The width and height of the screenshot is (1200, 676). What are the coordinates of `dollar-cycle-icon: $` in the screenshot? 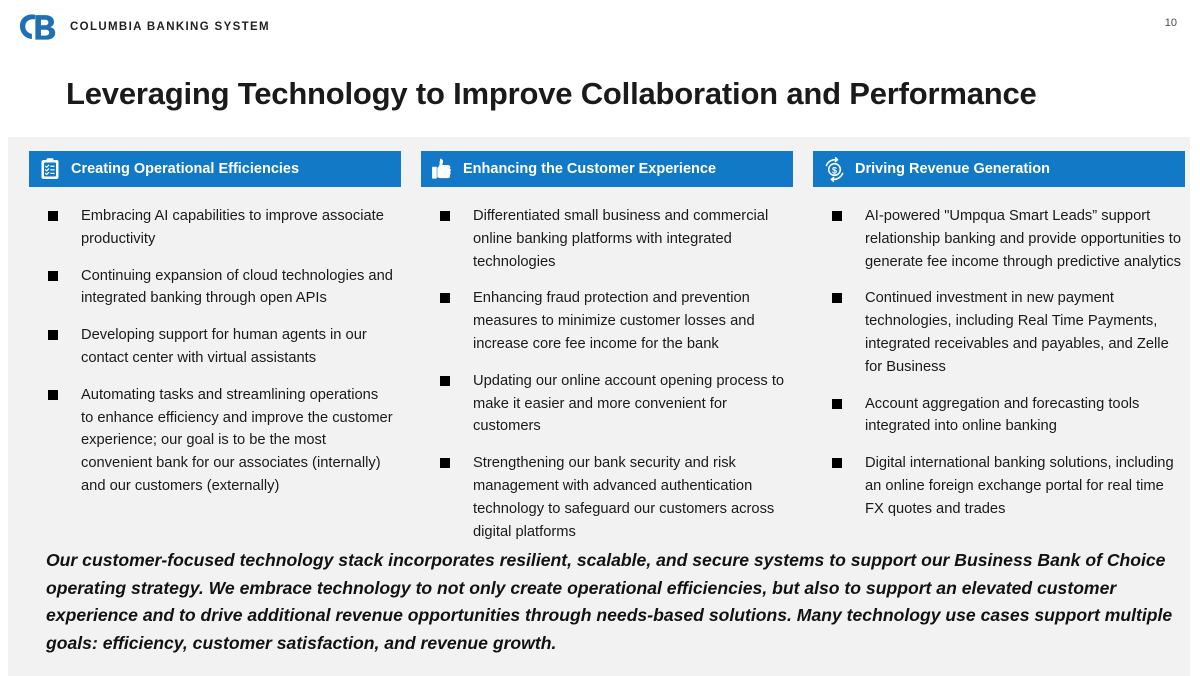 It's located at (834, 169).